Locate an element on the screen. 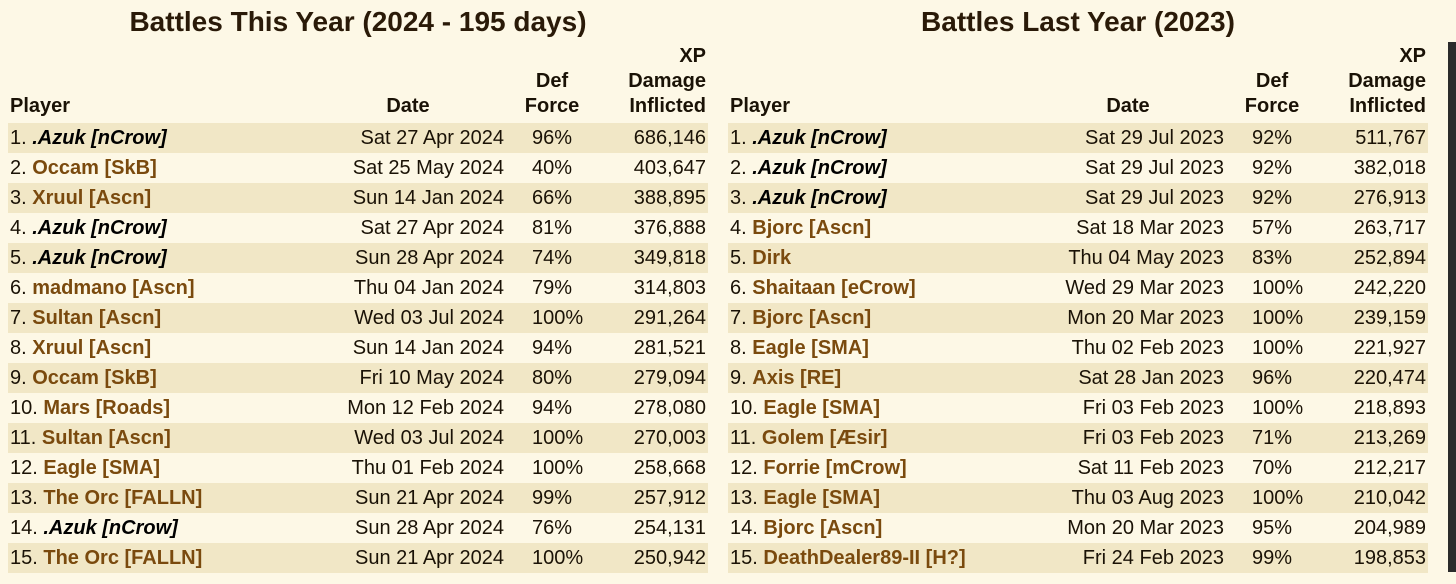  player-link: Shaitaan [eCrow] is located at coordinates (834, 288).